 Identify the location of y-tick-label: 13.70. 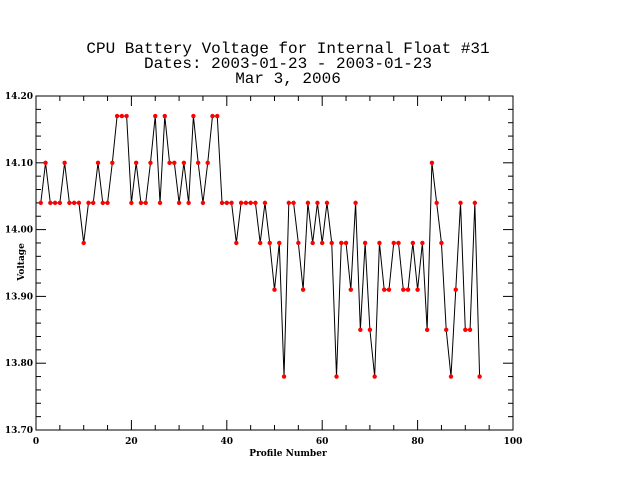
(19, 431).